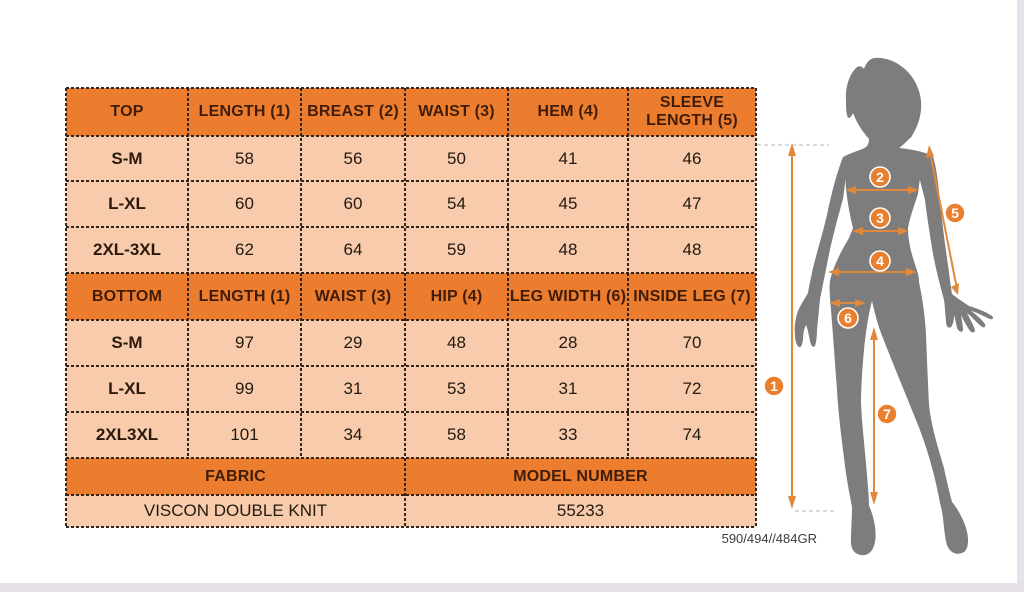 The height and width of the screenshot is (592, 1024). What do you see at coordinates (880, 218) in the screenshot?
I see `svg-text: 3` at bounding box center [880, 218].